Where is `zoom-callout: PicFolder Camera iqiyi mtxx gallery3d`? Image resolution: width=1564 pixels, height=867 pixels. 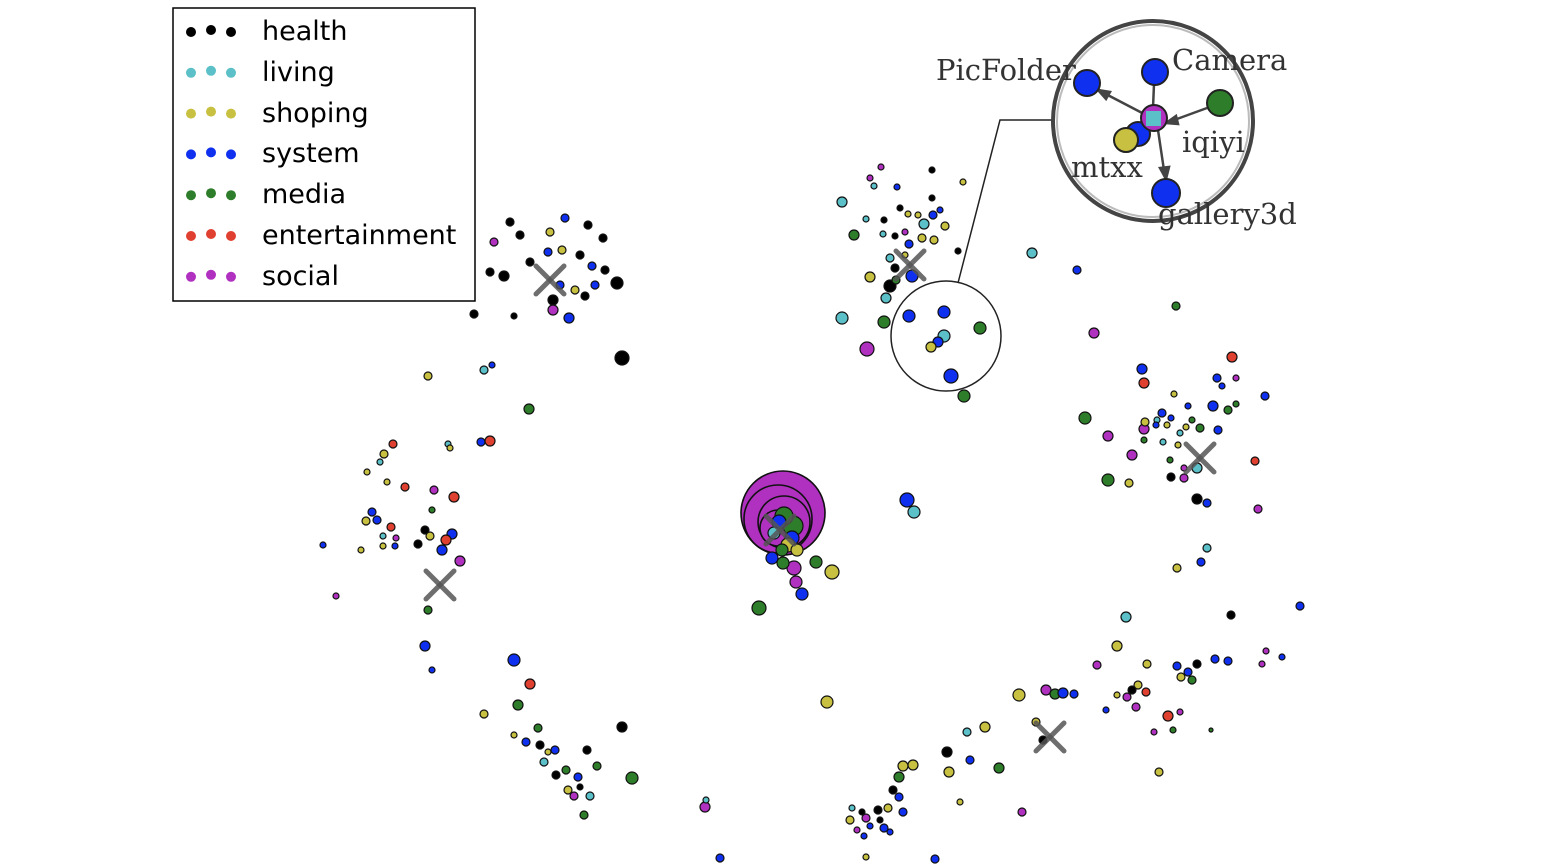
zoom-callout: PicFolder Camera iqiyi mtxx gallery3d is located at coordinates (1093, 205).